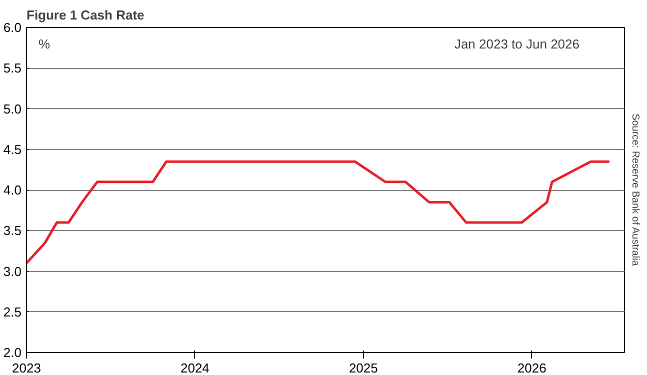 The image size is (647, 375). Describe the element at coordinates (12, 230) in the screenshot. I see `y-tick-label: 3.5` at that location.